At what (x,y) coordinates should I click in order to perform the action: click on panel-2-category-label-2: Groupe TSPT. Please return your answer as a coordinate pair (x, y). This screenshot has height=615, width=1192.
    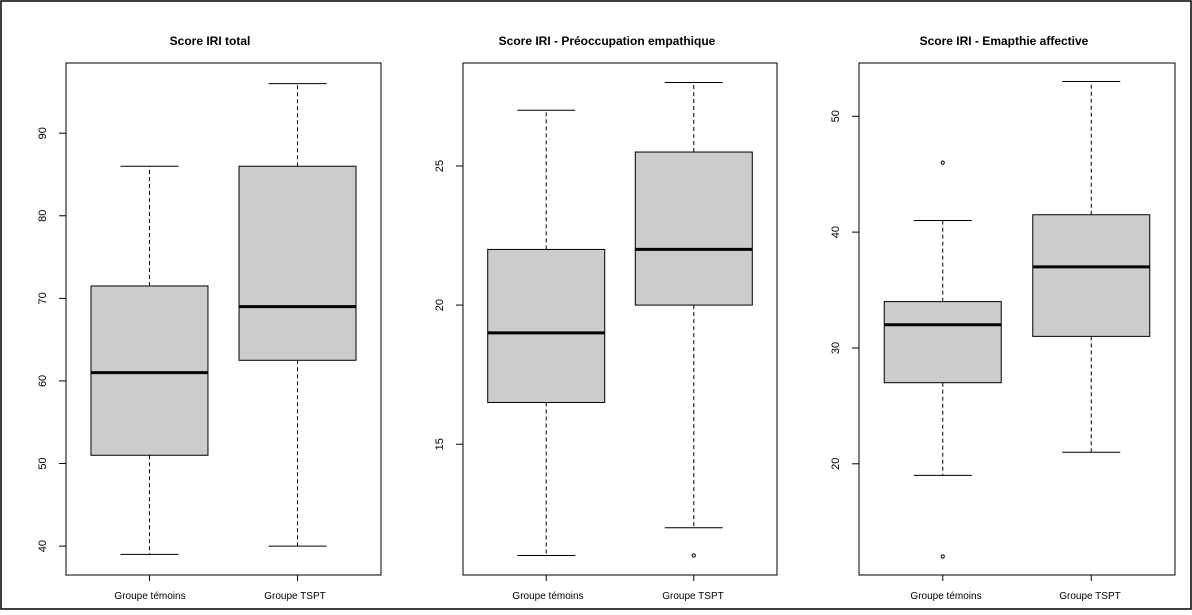
    Looking at the image, I should click on (693, 596).